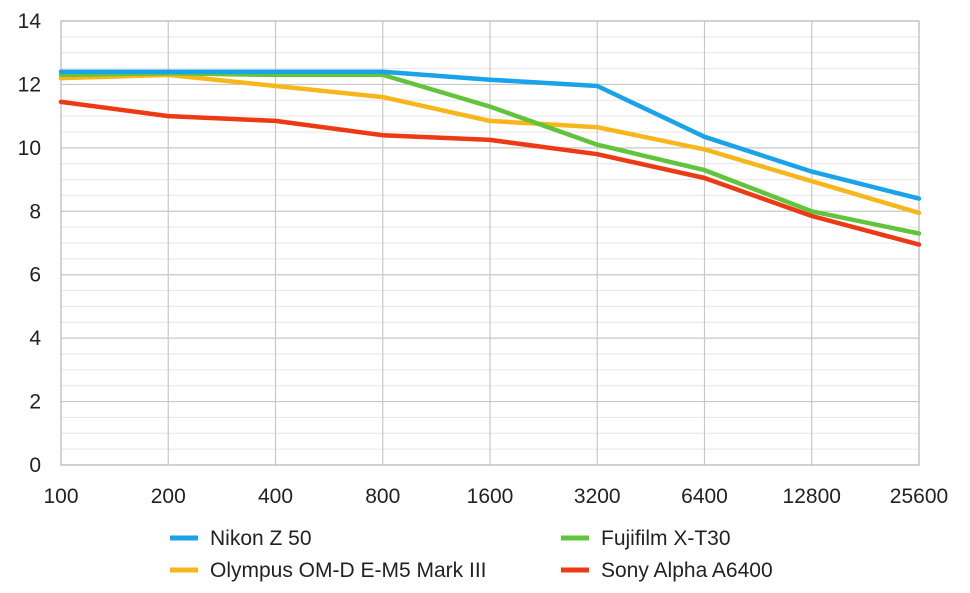 Image resolution: width=970 pixels, height=593 pixels. I want to click on legend-item-sony-alpha-a6400: Sony Alpha A6400, so click(667, 570).